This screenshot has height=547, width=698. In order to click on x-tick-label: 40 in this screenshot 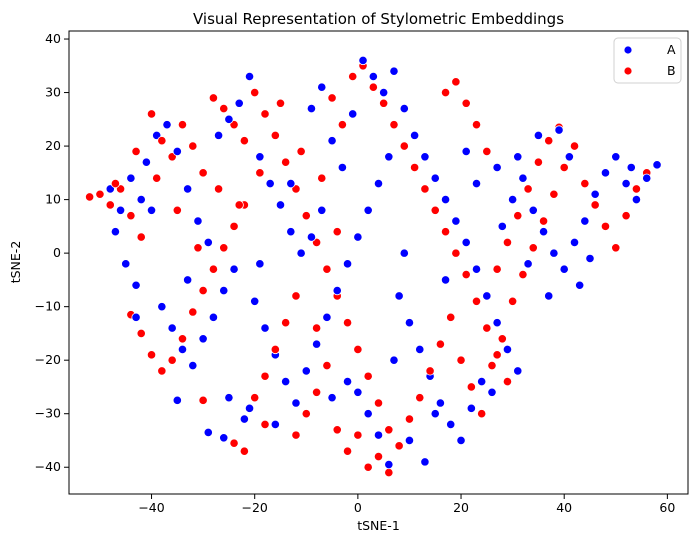, I will do `click(564, 507)`.